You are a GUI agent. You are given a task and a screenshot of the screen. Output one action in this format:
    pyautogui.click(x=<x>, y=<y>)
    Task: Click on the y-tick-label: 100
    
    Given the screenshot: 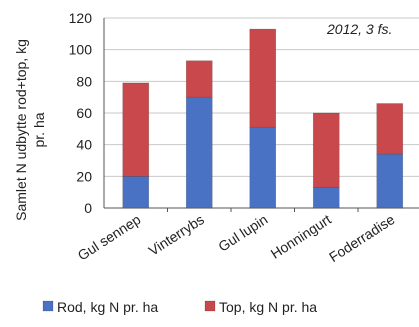 What is the action you would take?
    pyautogui.click(x=81, y=50)
    